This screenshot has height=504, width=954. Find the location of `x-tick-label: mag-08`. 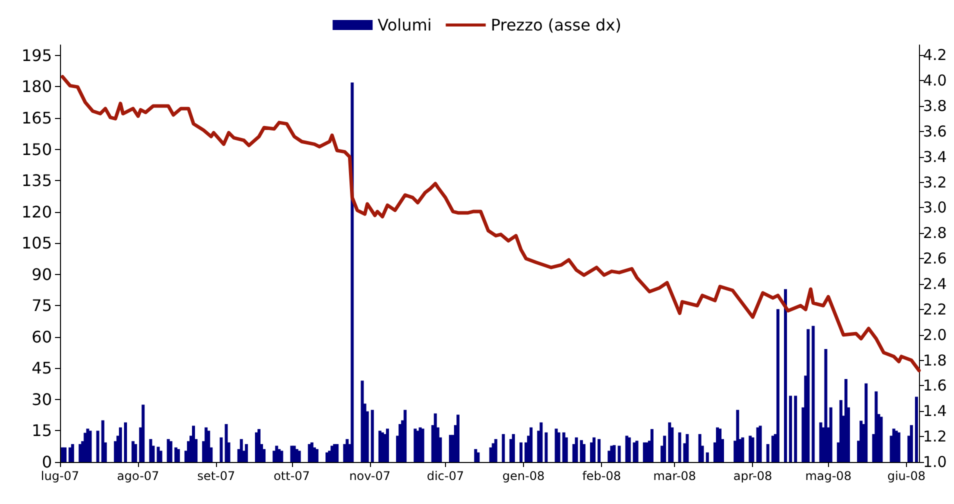

x-tick-label: mag-08 is located at coordinates (828, 476).